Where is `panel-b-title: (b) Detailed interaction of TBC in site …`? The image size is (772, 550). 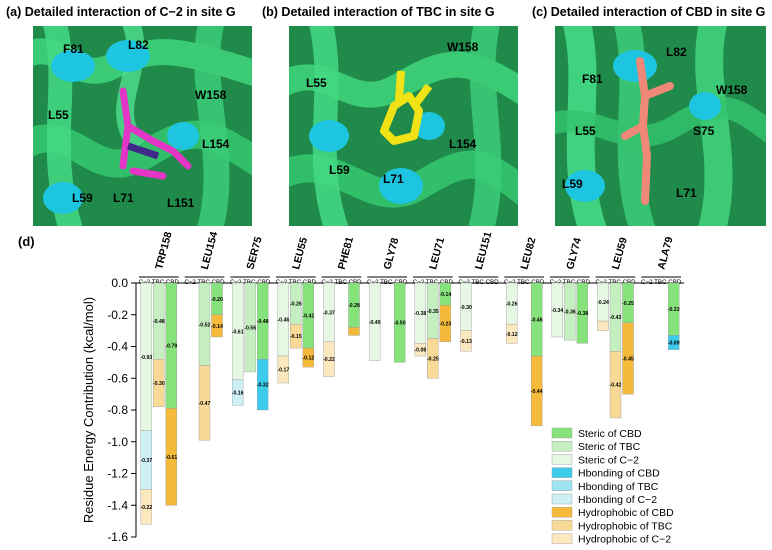
panel-b-title: (b) Detailed interaction of TBC in site … is located at coordinates (378, 12).